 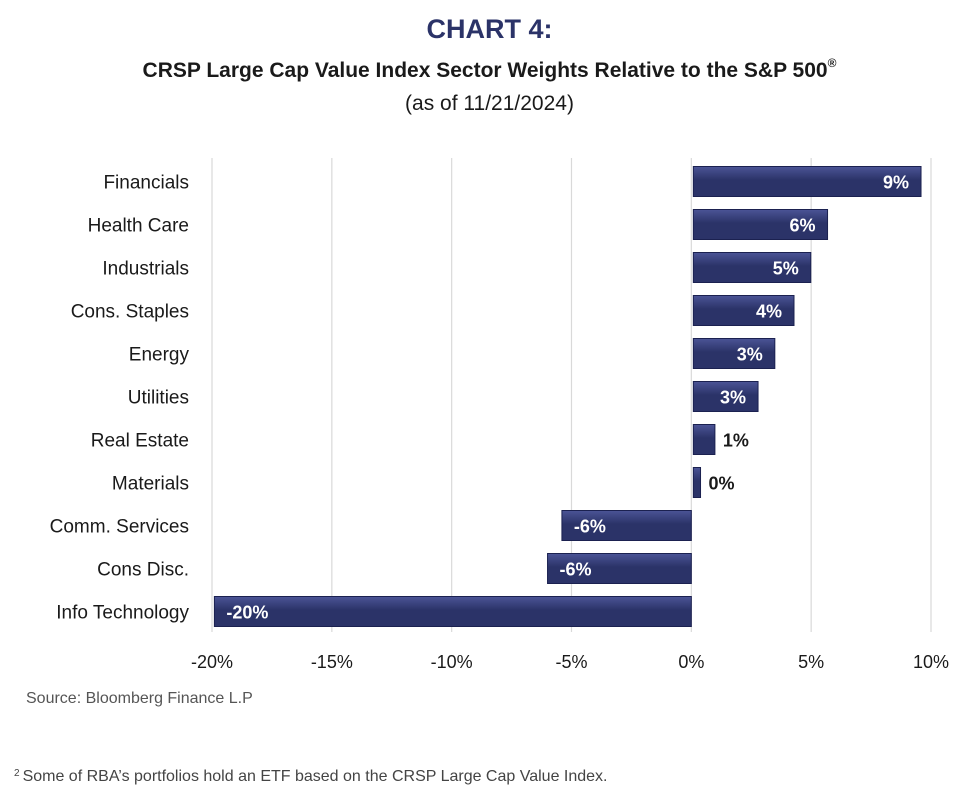 What do you see at coordinates (489, 29) in the screenshot?
I see `chart-number: CHART 4:` at bounding box center [489, 29].